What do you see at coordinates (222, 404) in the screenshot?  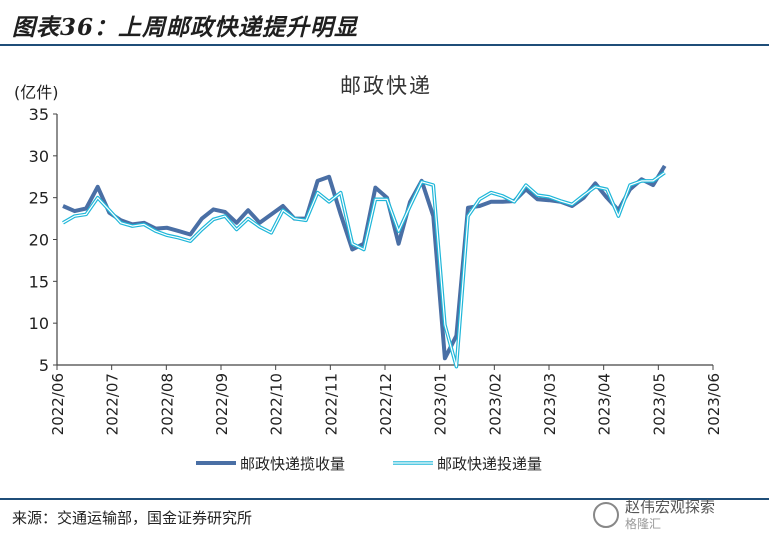 I see `x-tick-label: 2022/09` at bounding box center [222, 404].